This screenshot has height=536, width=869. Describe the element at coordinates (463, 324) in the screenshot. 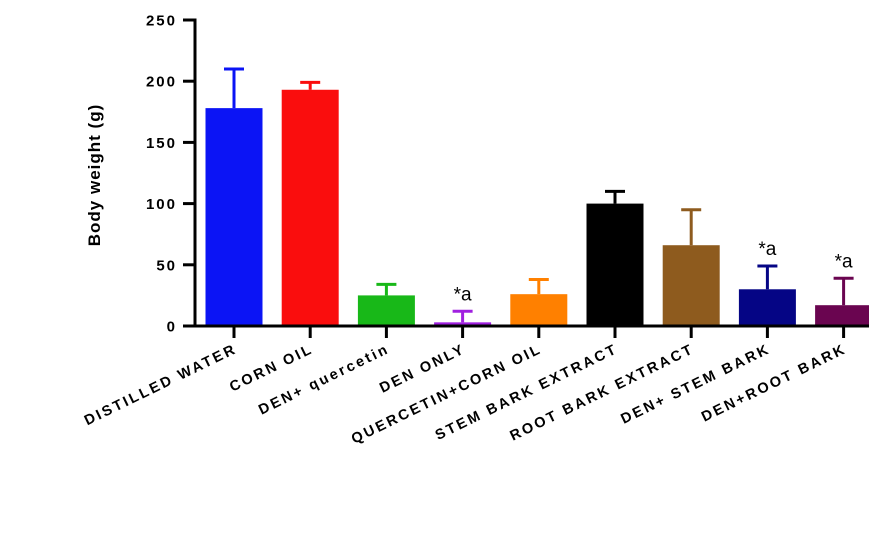

I see `bar-den-only` at that location.